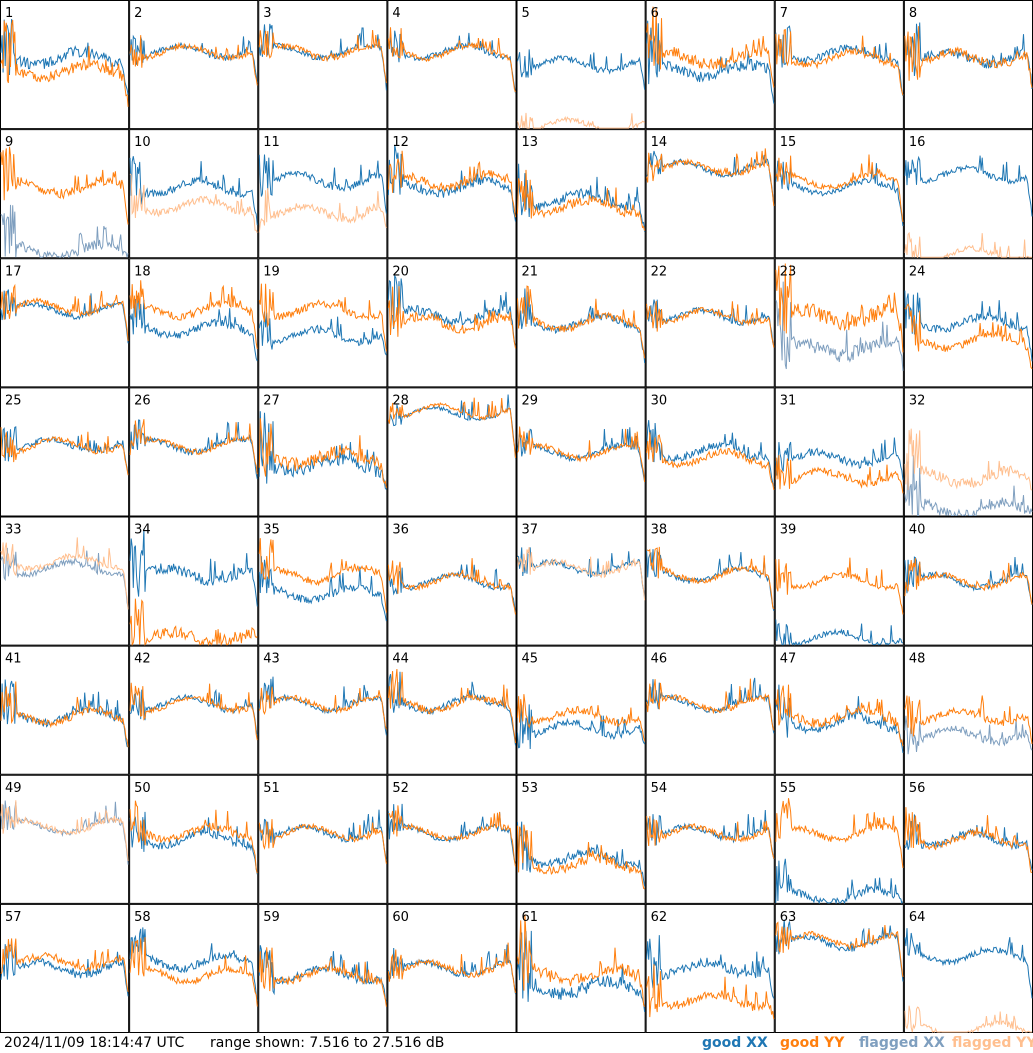 This screenshot has height=1053, width=1033. I want to click on tile-54: 54, so click(710, 839).